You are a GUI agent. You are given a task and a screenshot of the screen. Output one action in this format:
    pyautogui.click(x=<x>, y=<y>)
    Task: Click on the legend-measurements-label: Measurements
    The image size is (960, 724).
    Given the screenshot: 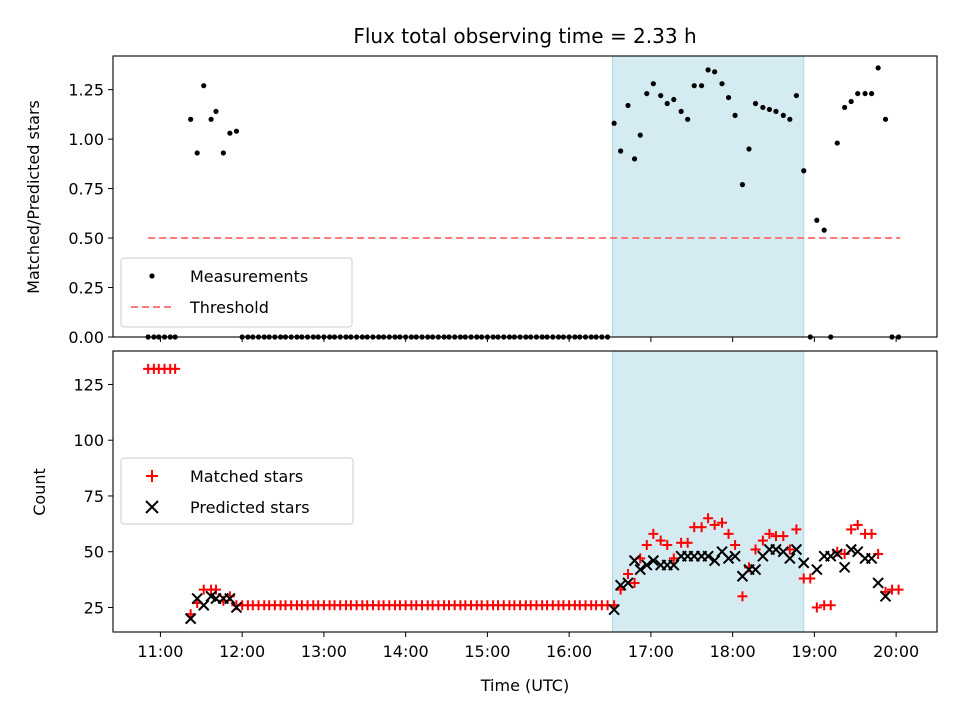 What is the action you would take?
    pyautogui.click(x=249, y=276)
    